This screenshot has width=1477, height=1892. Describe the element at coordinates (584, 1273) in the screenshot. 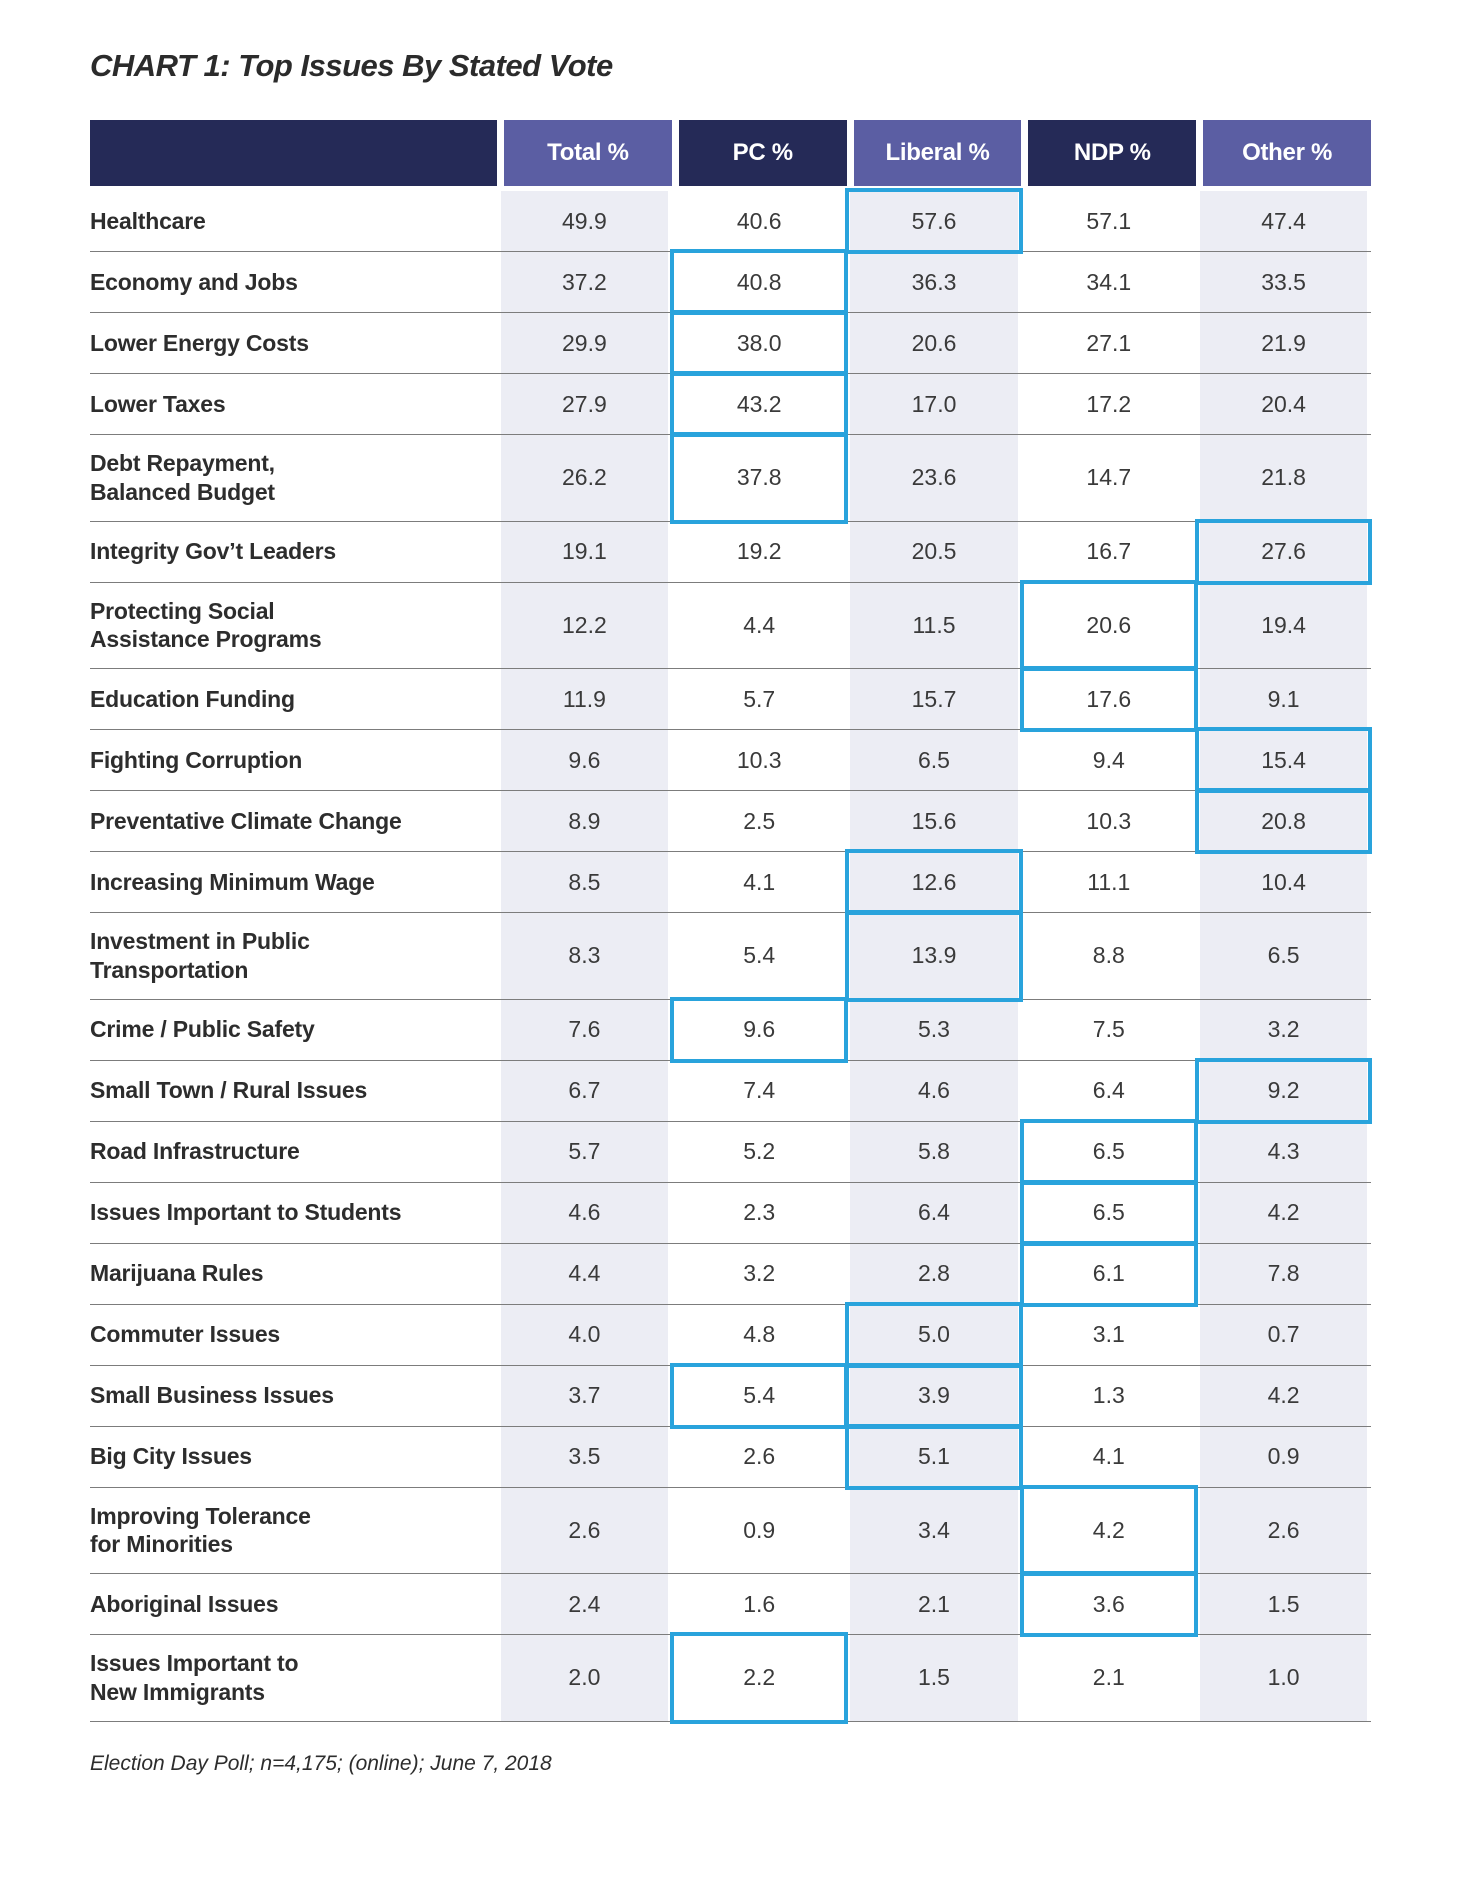

I see `value-cell-total: 4.4` at that location.